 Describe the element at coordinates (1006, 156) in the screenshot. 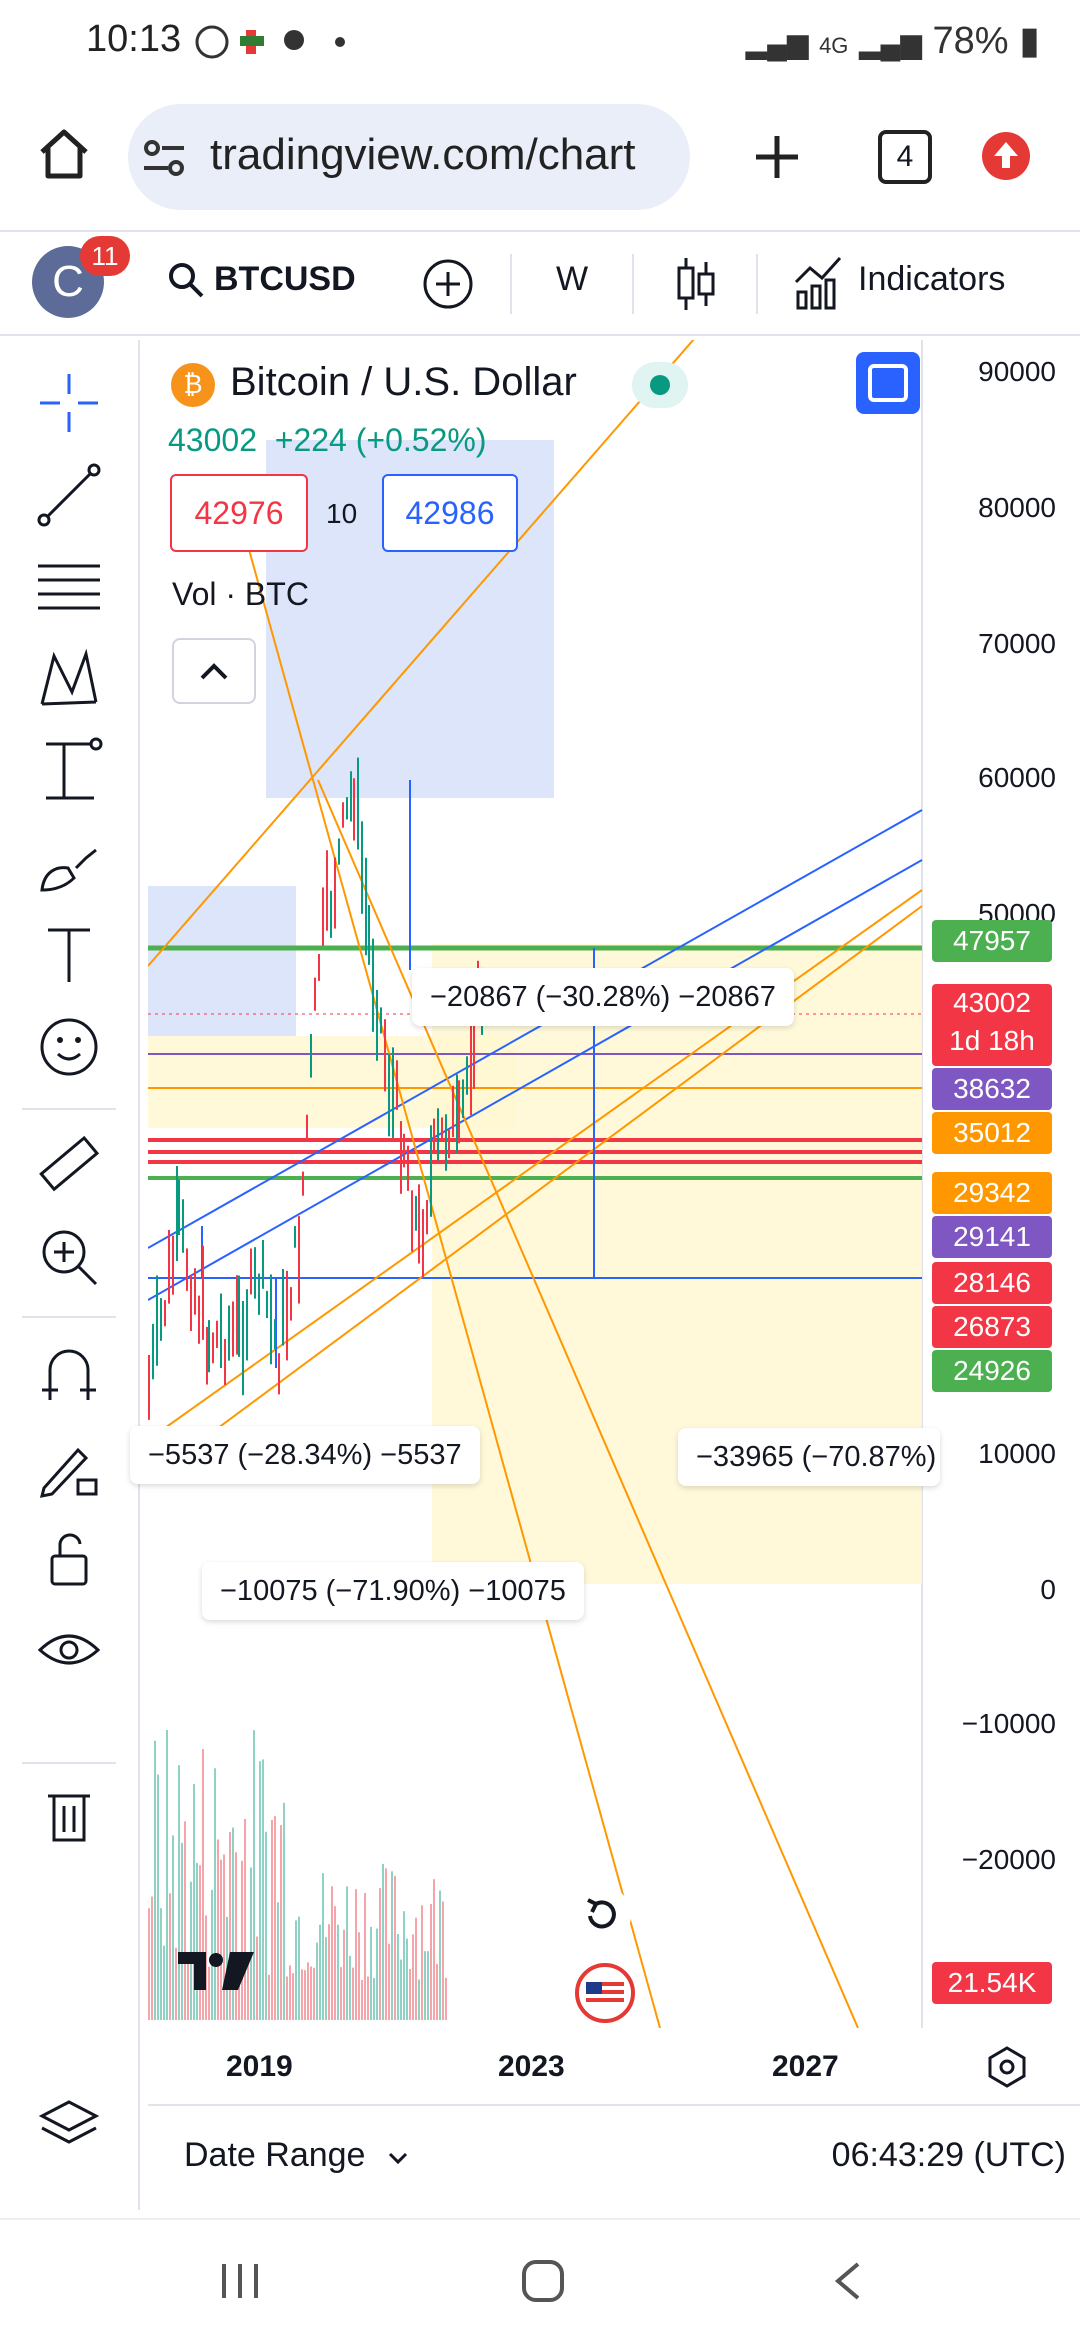

I see `update-icon` at that location.